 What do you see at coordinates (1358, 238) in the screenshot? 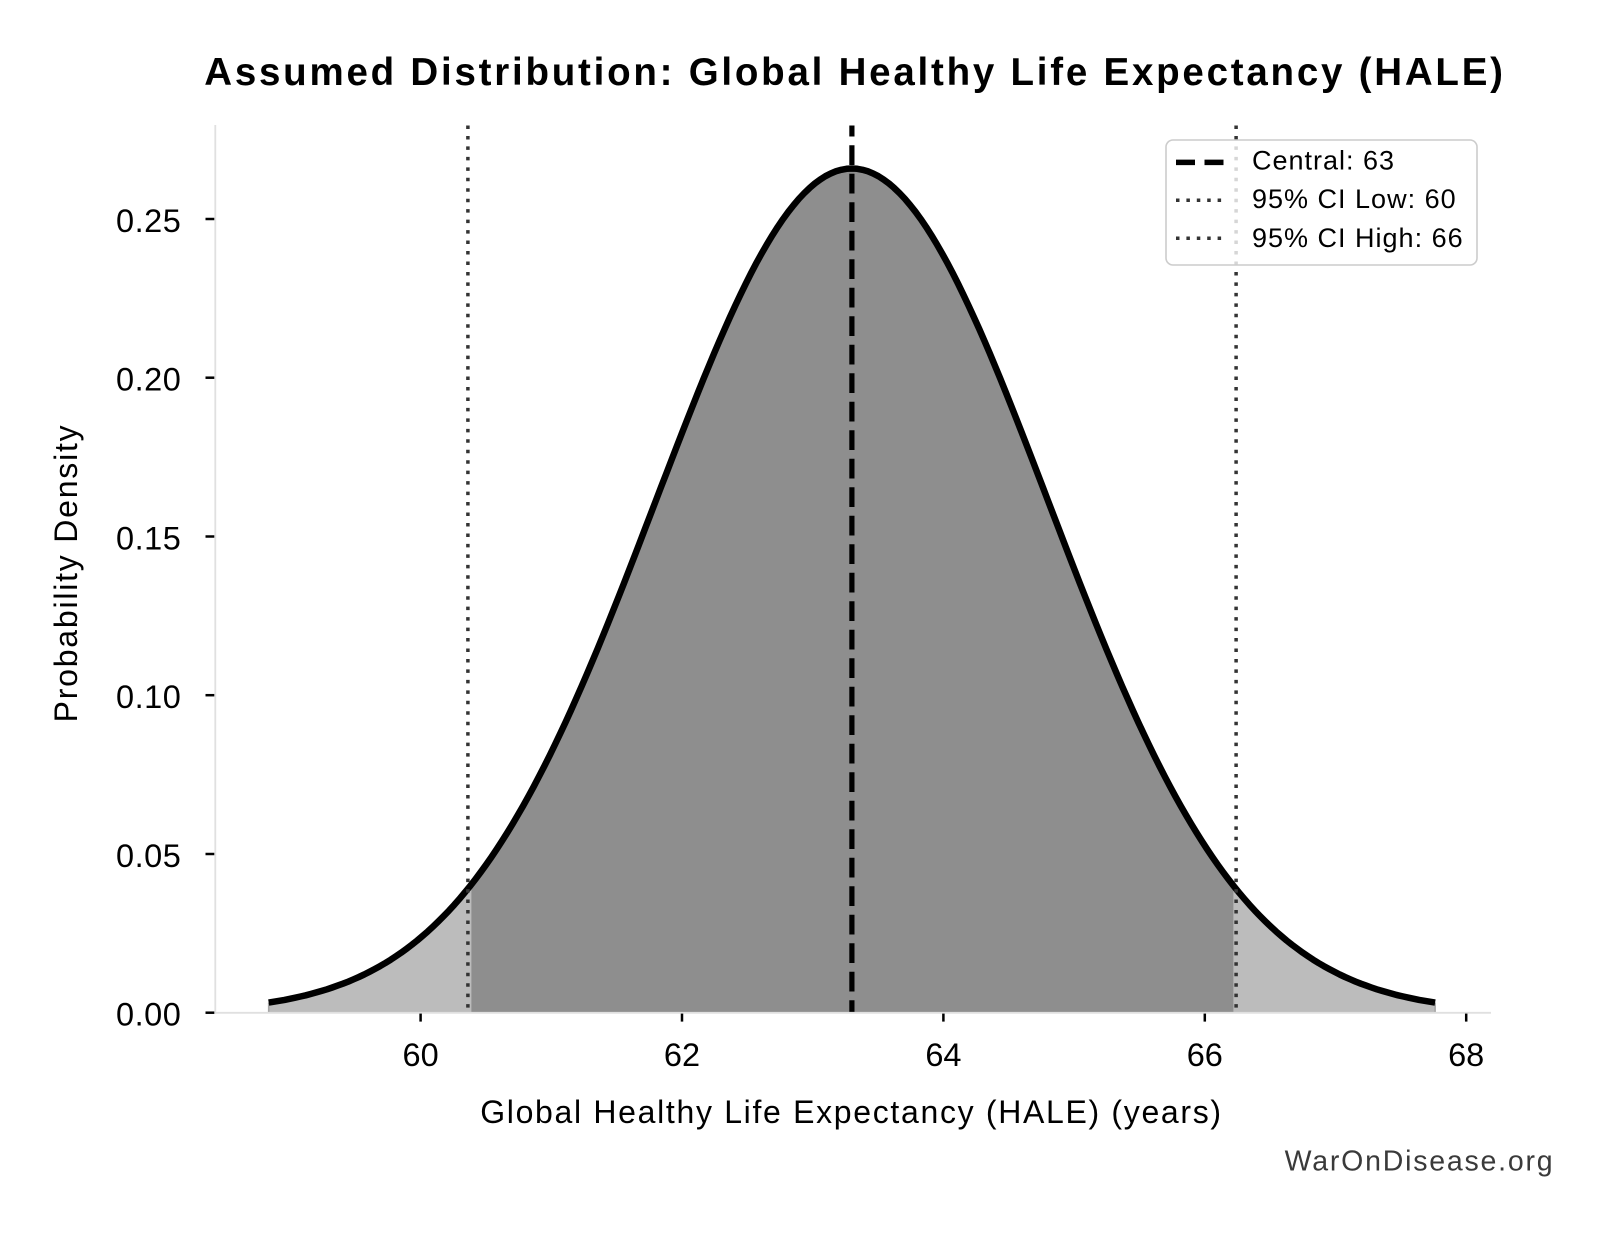
I see `svg-text: 95% CI High: 66` at bounding box center [1358, 238].